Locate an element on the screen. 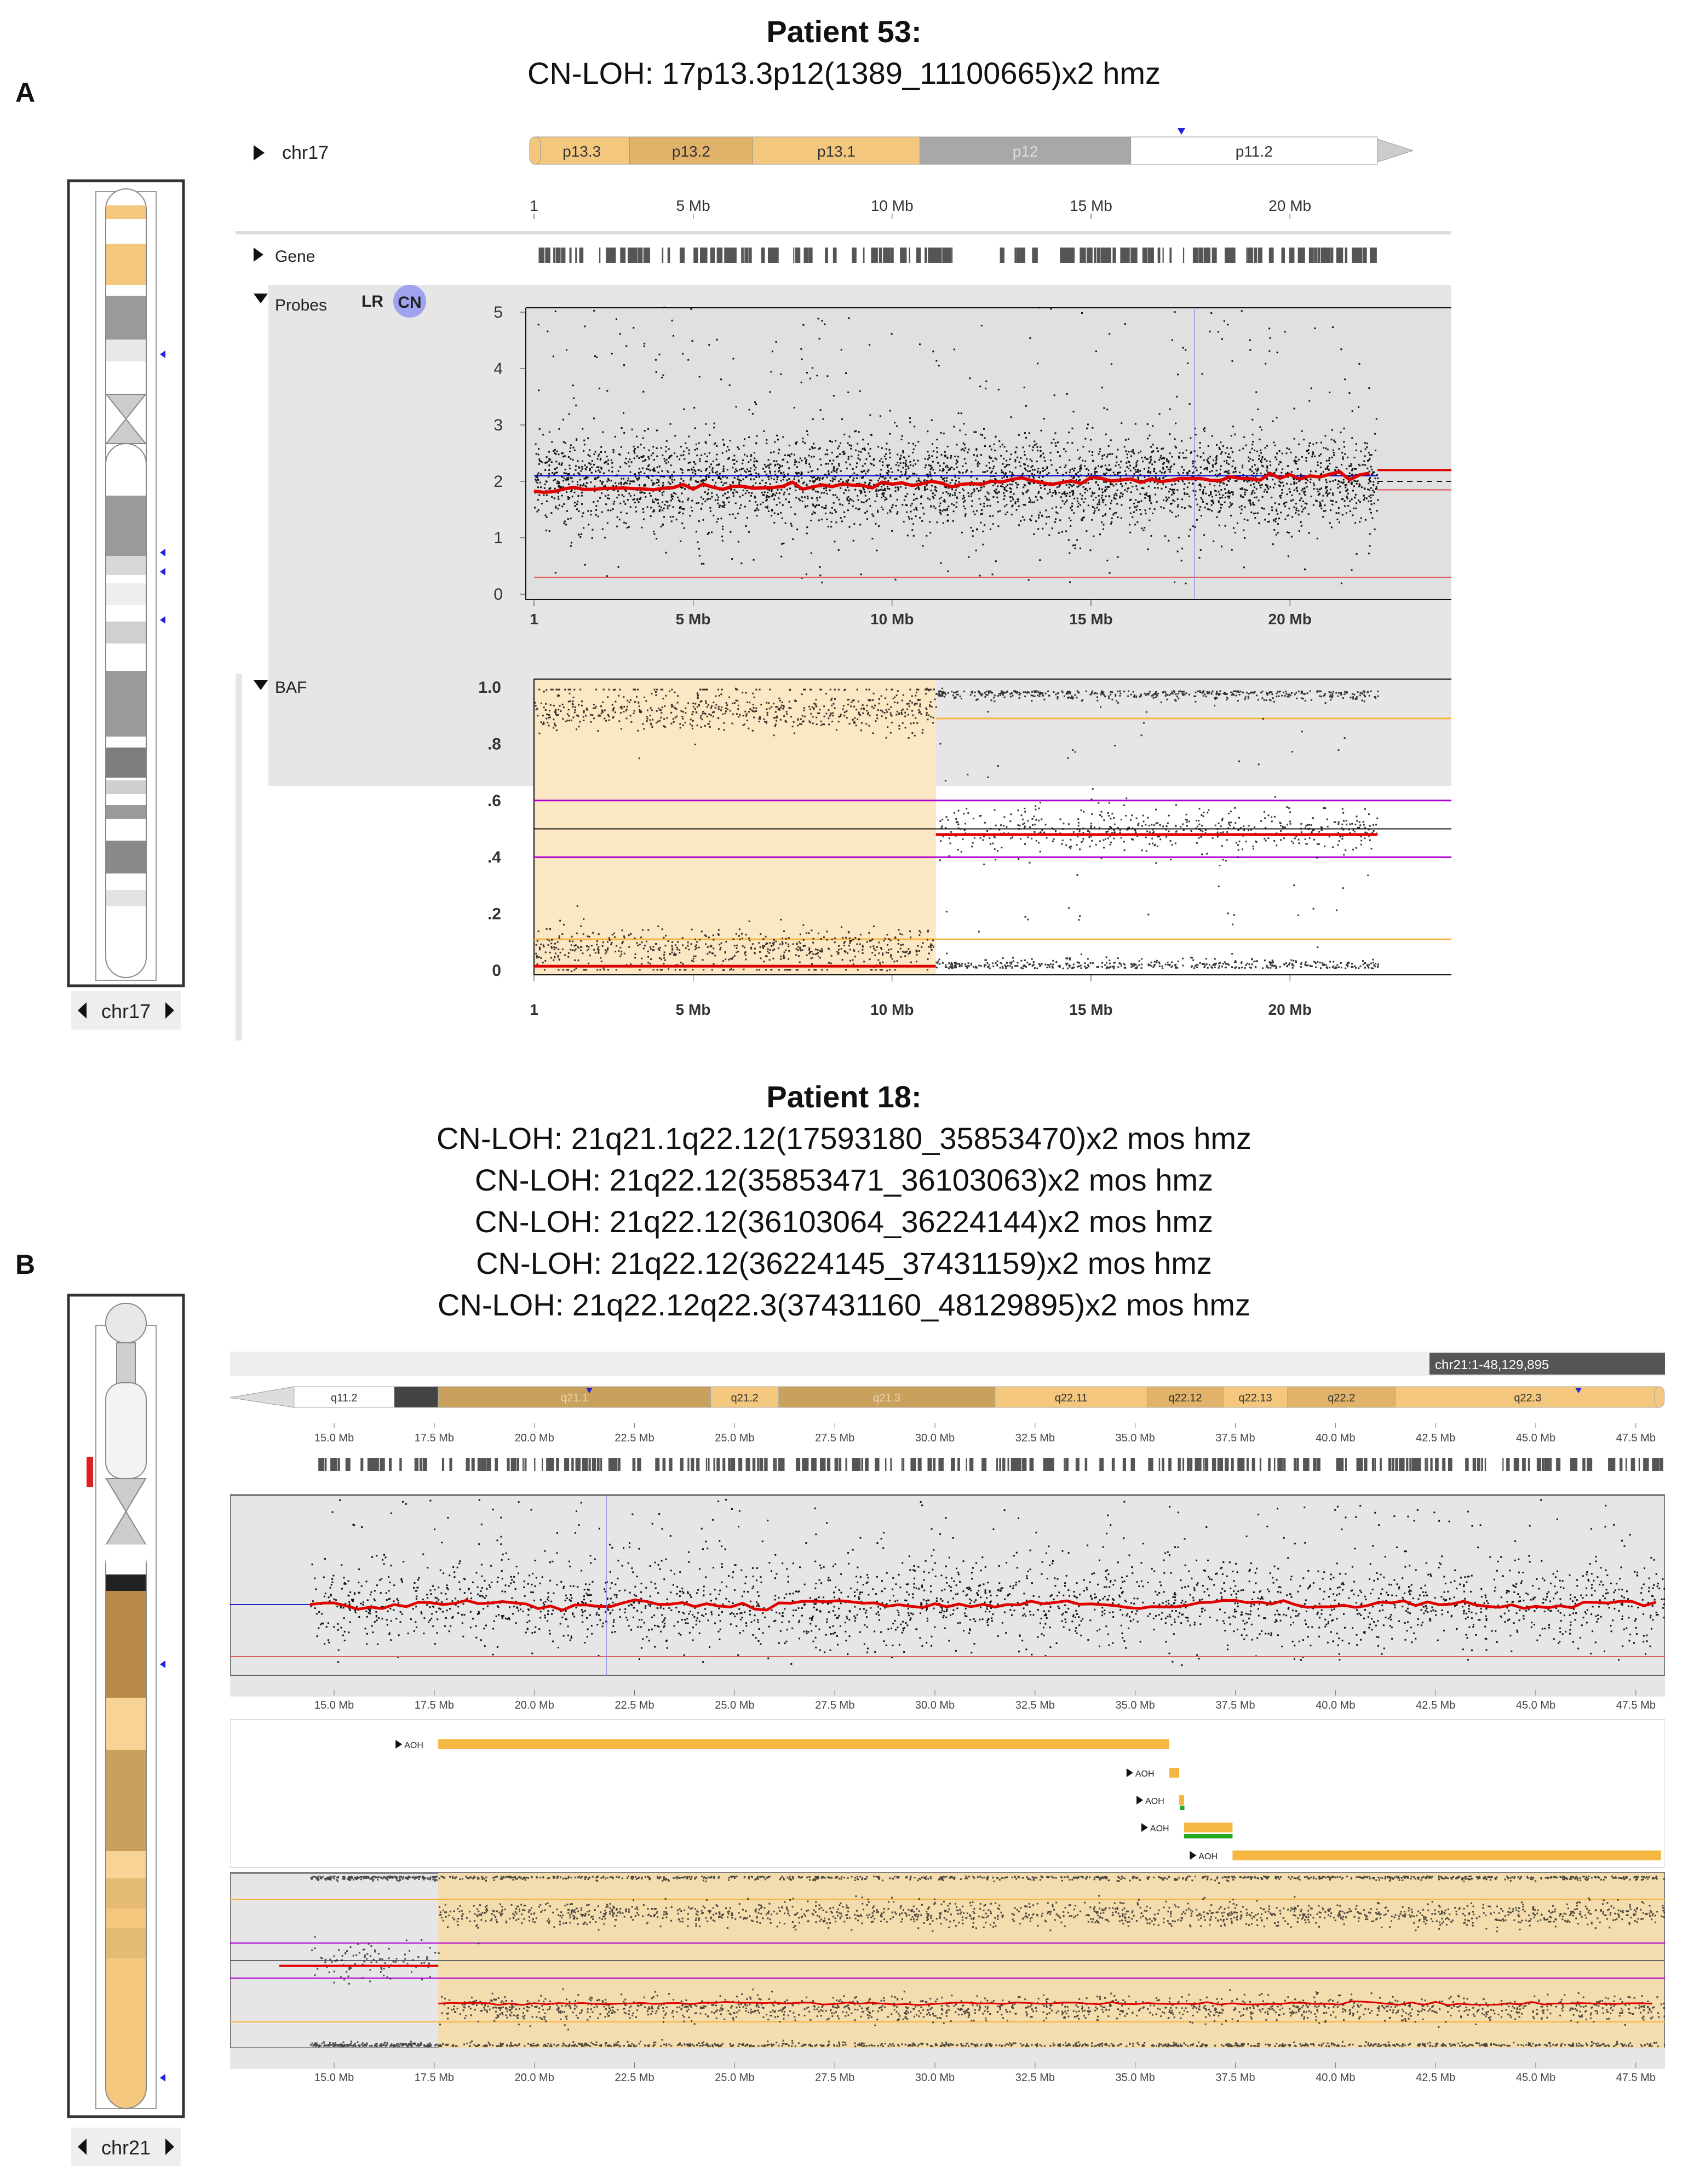 The width and height of the screenshot is (1688, 2184). chrom-end-cap is located at coordinates (1659, 1397).